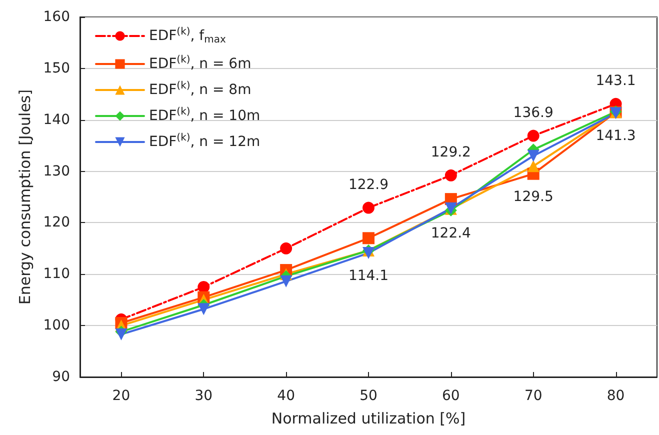  Describe the element at coordinates (451, 396) in the screenshot. I see `x-tick-label: 60` at that location.